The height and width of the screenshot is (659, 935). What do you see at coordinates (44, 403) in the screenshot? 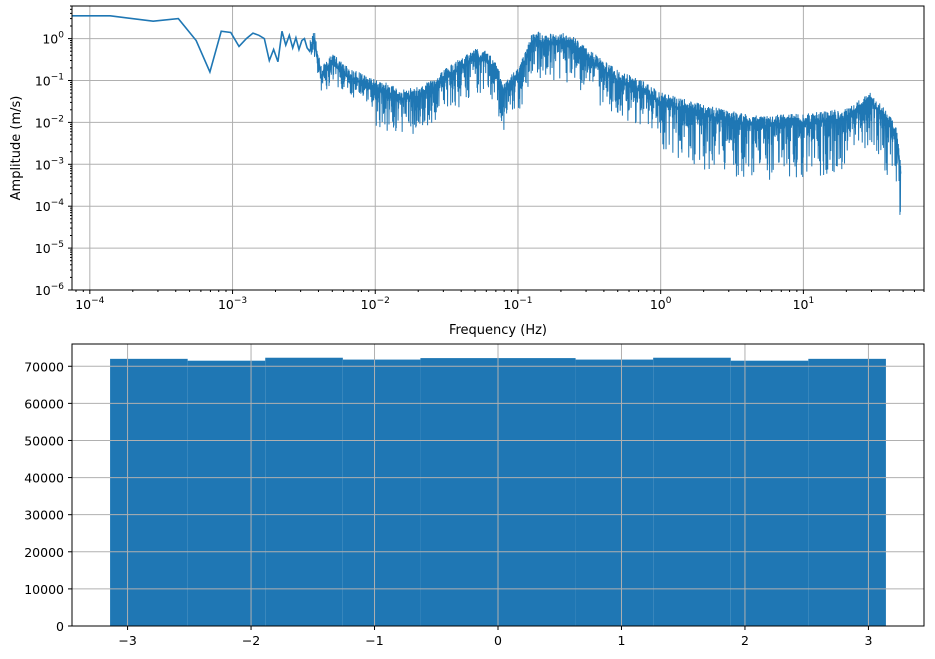
I see `histogram-y-tick-label: 60000` at bounding box center [44, 403].